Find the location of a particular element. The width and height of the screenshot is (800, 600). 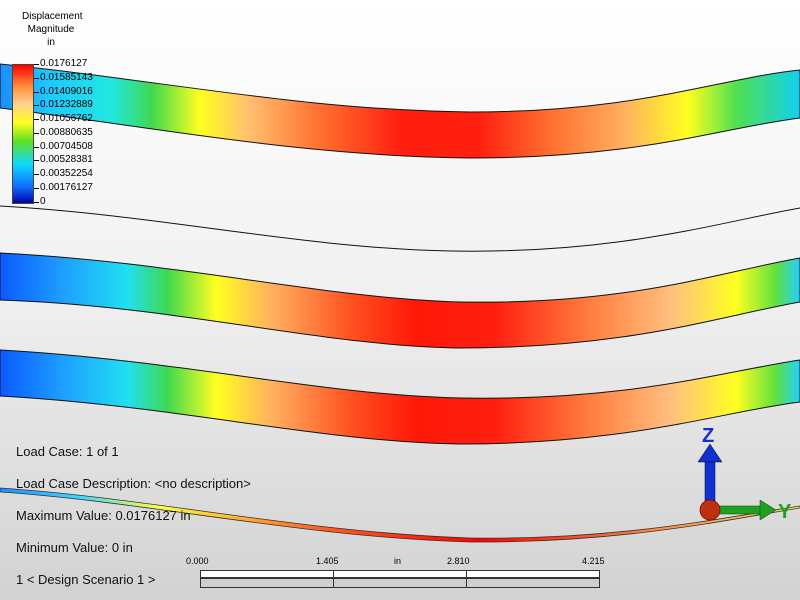

scale-tick-label: 2.810 is located at coordinates (458, 561).